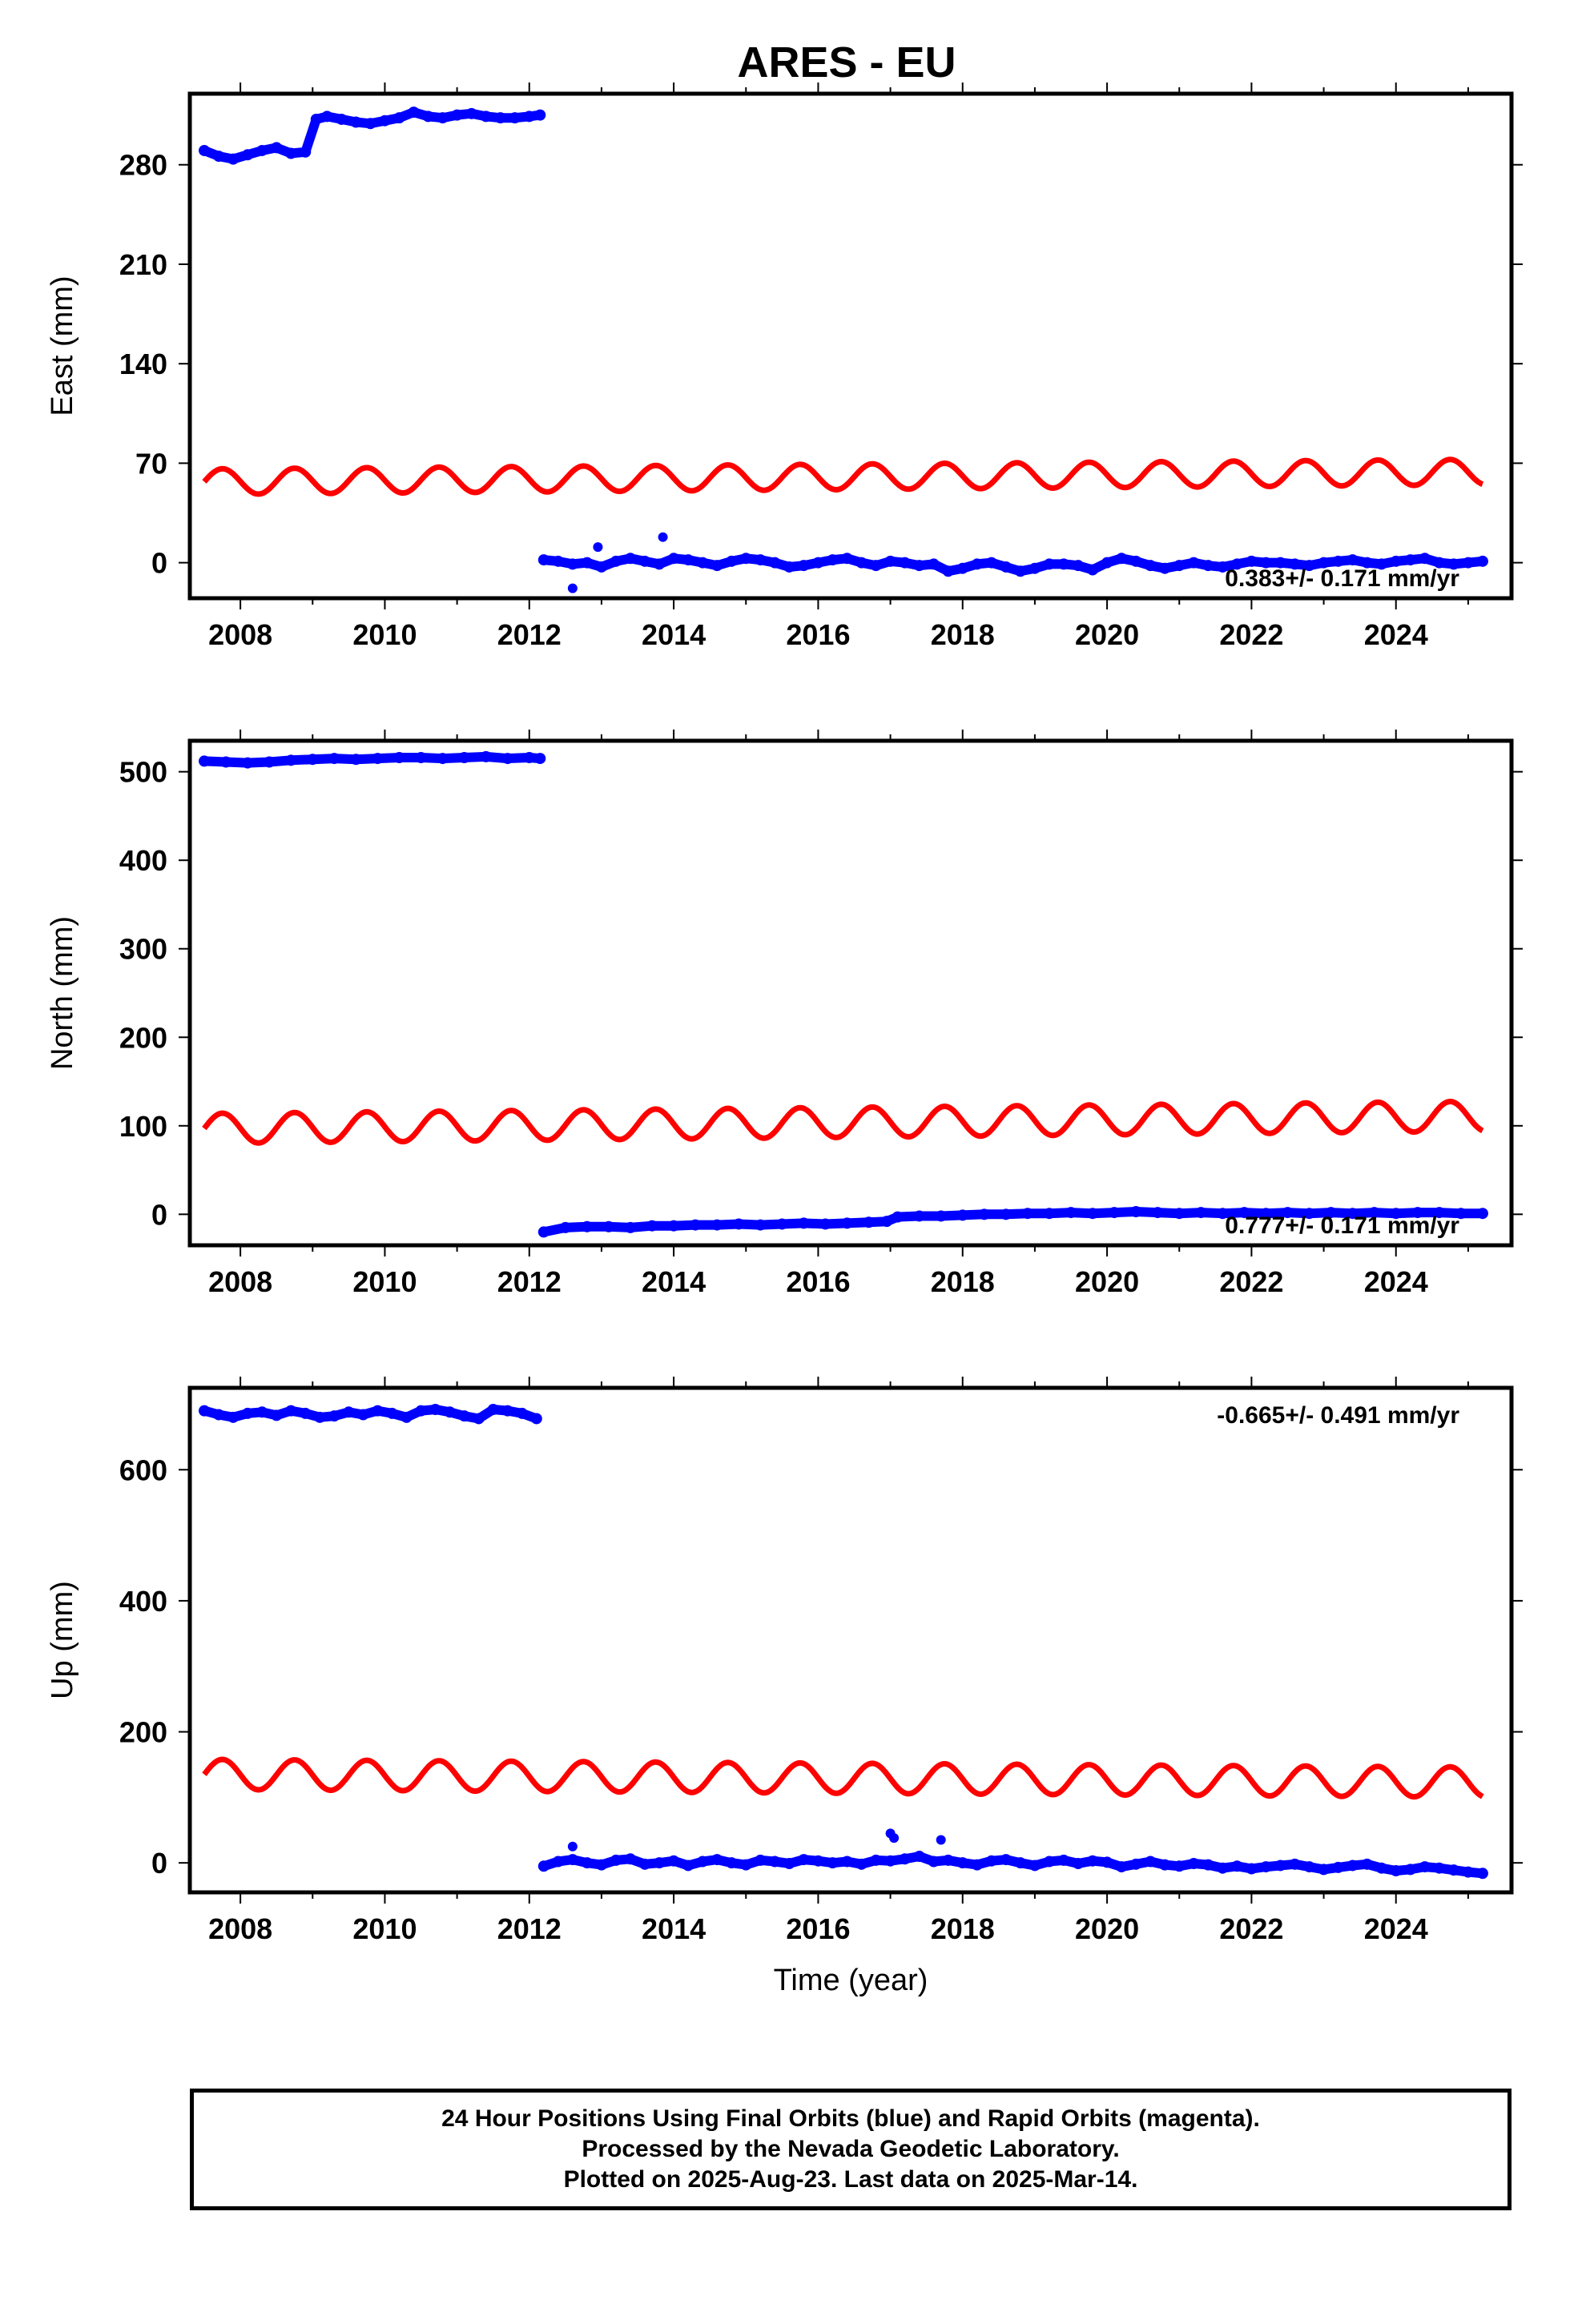 This screenshot has width=1582, height=2324. Describe the element at coordinates (846, 62) in the screenshot. I see `chart-title: ARES - EU` at that location.